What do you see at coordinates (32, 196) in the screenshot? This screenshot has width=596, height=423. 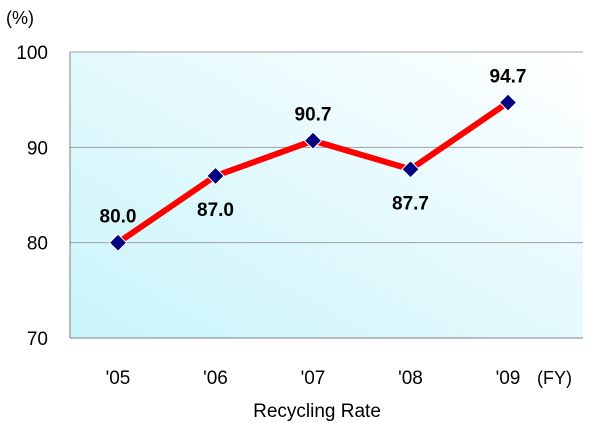 I see `y-tick-labels: 70 80 90 100` at bounding box center [32, 196].